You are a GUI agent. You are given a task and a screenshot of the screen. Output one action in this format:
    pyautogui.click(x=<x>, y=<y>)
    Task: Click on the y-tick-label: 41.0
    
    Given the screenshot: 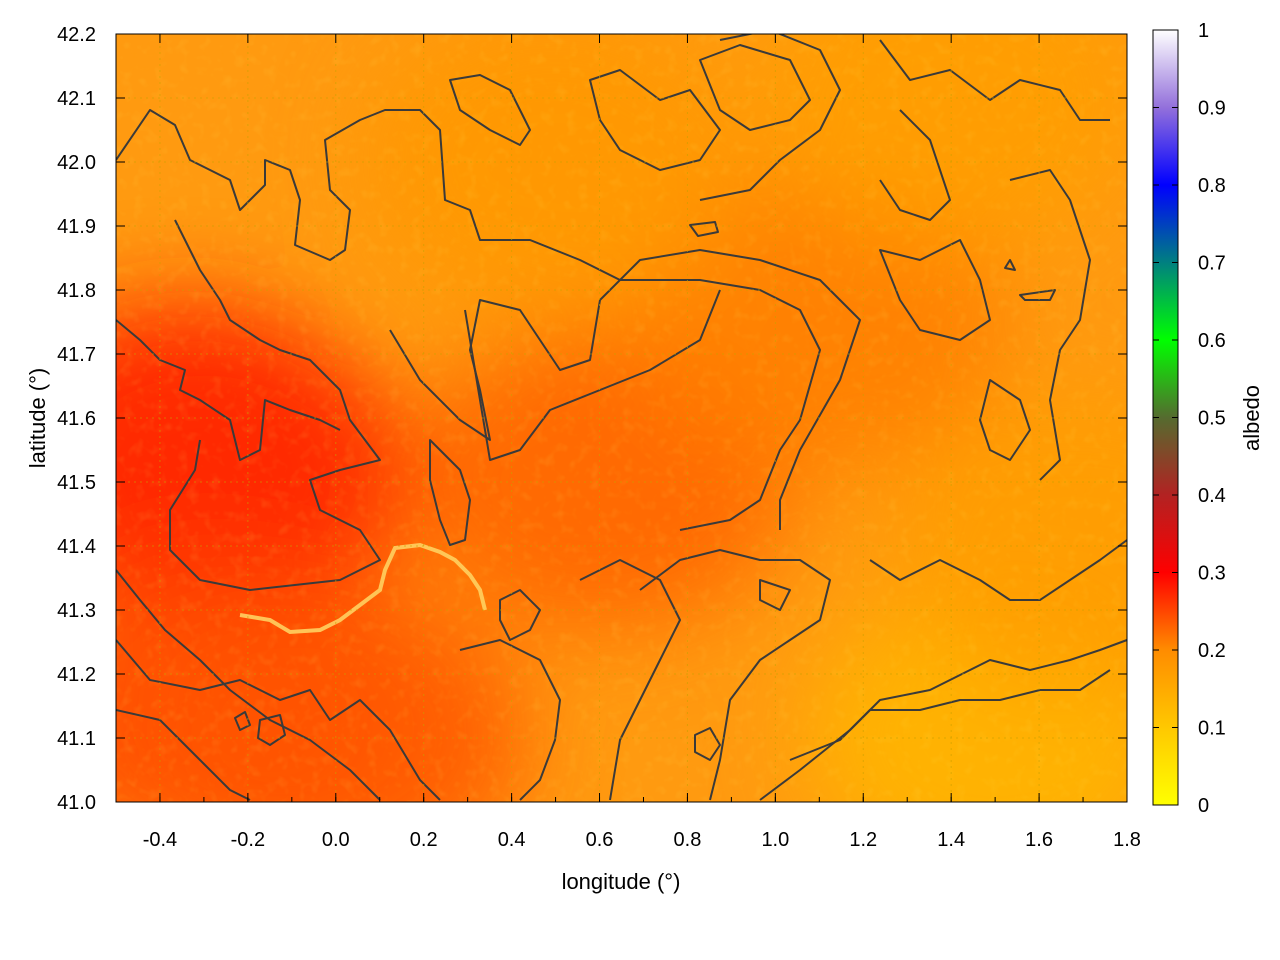 What is the action you would take?
    pyautogui.click(x=76, y=803)
    